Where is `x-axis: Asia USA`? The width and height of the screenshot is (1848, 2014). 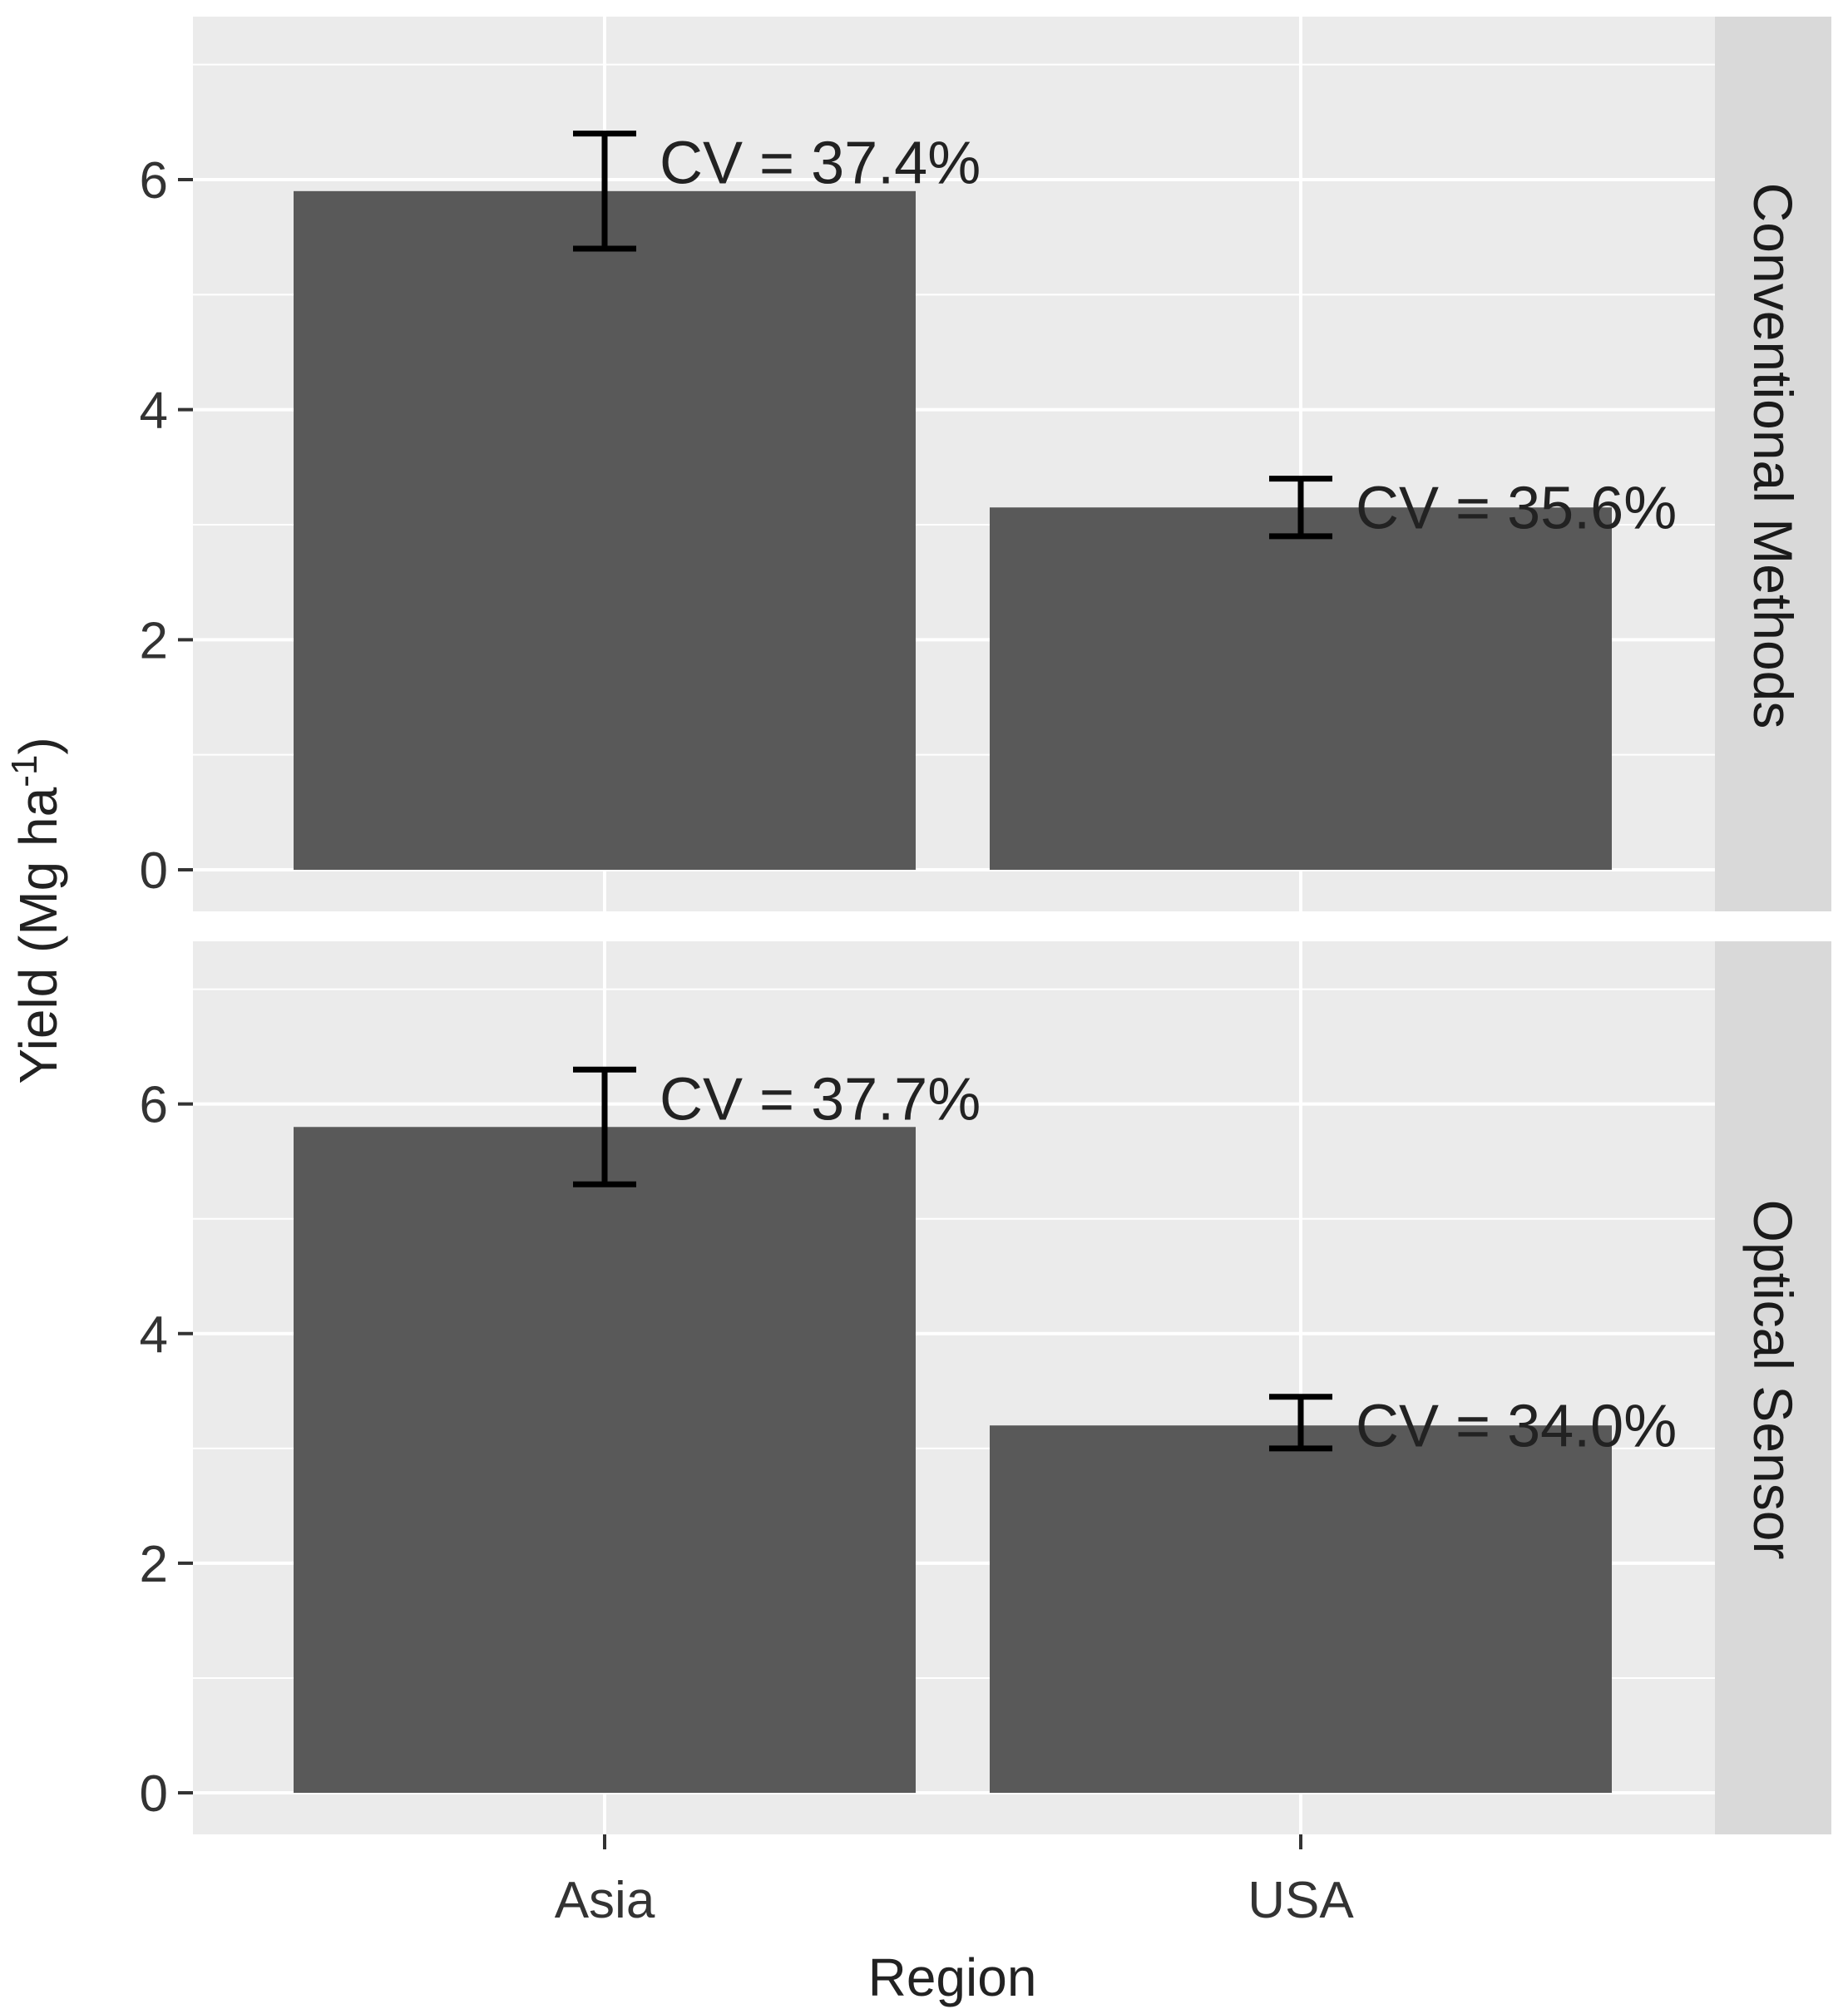 x-axis: Asia USA is located at coordinates (954, 1881).